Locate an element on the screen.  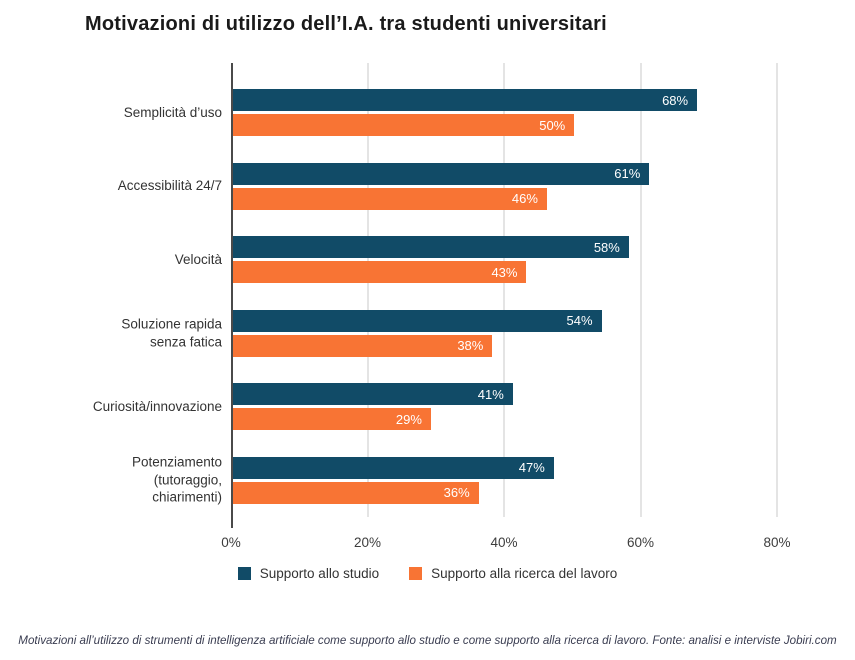
x-tick-label: 40% is located at coordinates (504, 542).